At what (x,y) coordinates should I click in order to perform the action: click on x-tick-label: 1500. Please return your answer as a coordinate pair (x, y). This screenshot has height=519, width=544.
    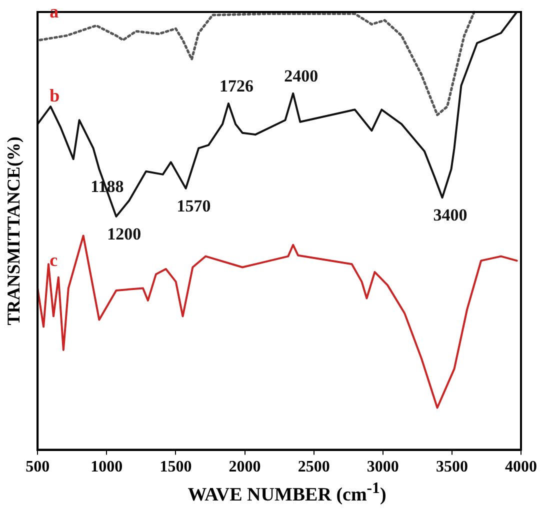
    Looking at the image, I should click on (176, 467).